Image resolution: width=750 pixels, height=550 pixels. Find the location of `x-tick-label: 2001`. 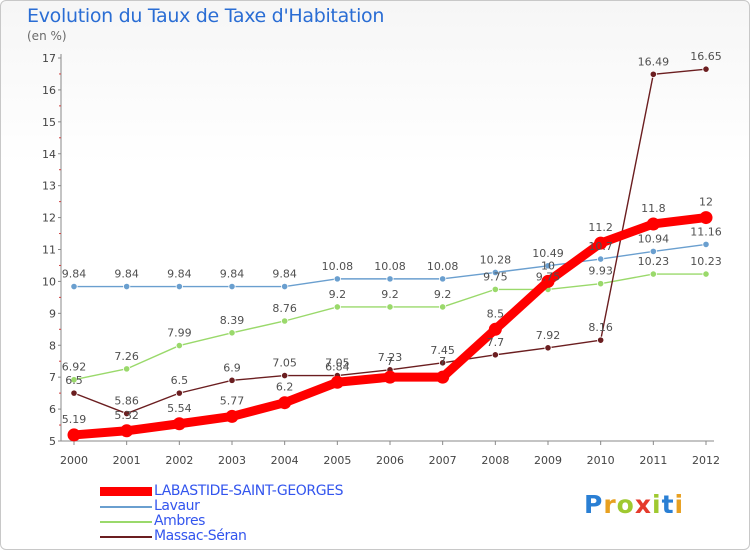

x-tick-label: 2001 is located at coordinates (127, 460).